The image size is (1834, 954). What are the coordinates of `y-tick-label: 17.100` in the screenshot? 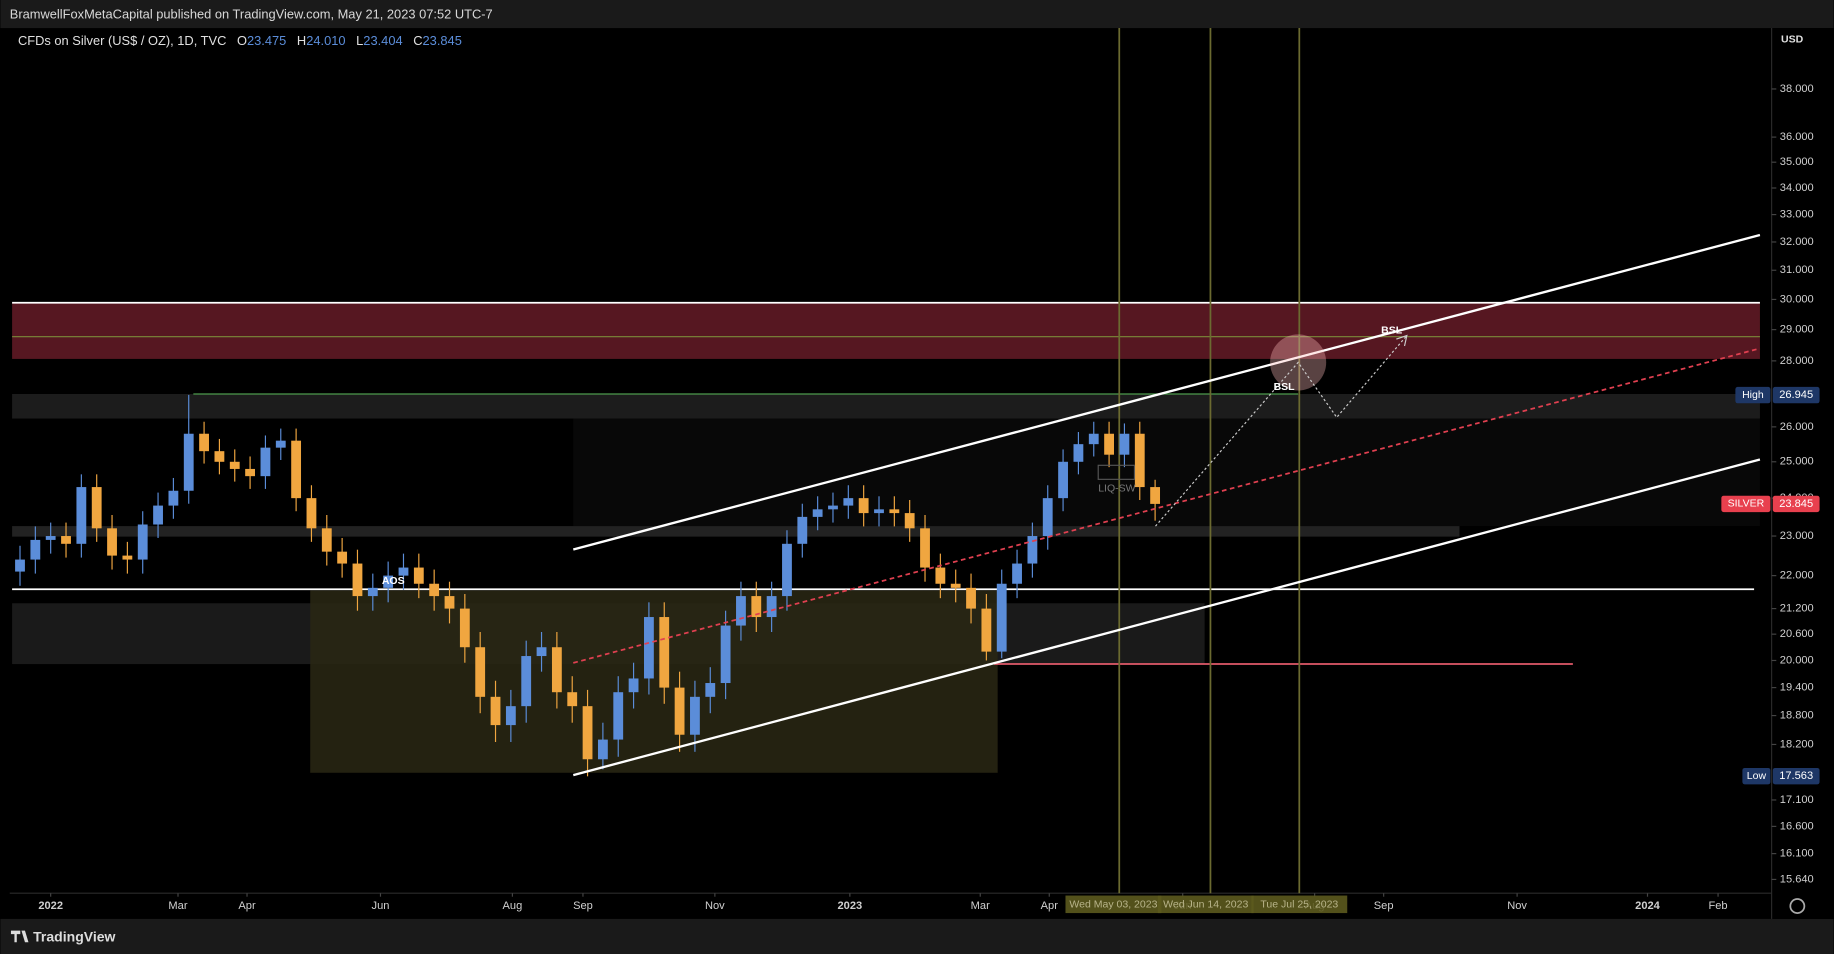 It's located at (1797, 800).